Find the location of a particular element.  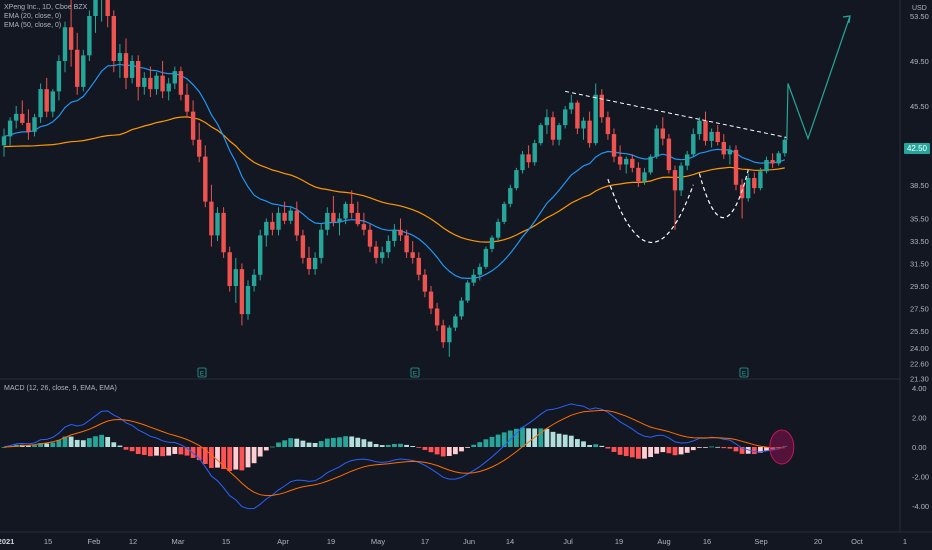

time-tick-label: May is located at coordinates (378, 541).